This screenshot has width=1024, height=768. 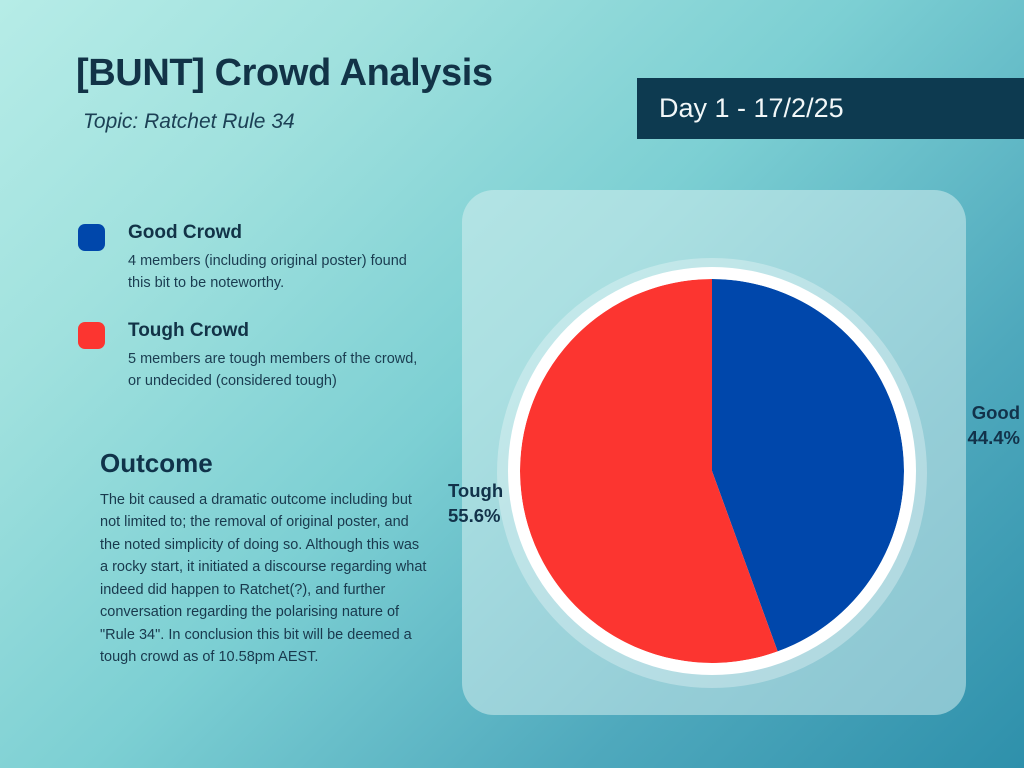 I want to click on pie-label-tough-name: Tough, so click(x=476, y=490).